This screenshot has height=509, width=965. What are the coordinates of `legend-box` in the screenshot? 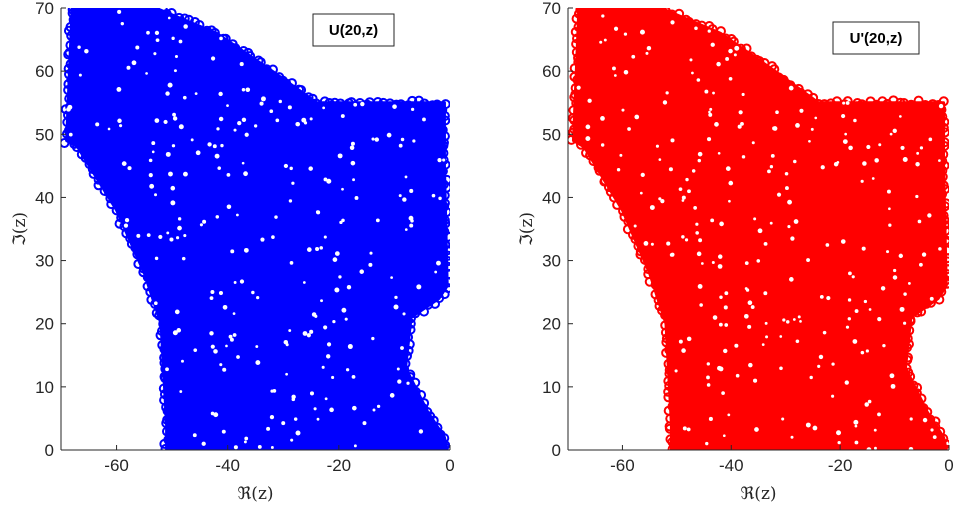 It's located at (353, 30).